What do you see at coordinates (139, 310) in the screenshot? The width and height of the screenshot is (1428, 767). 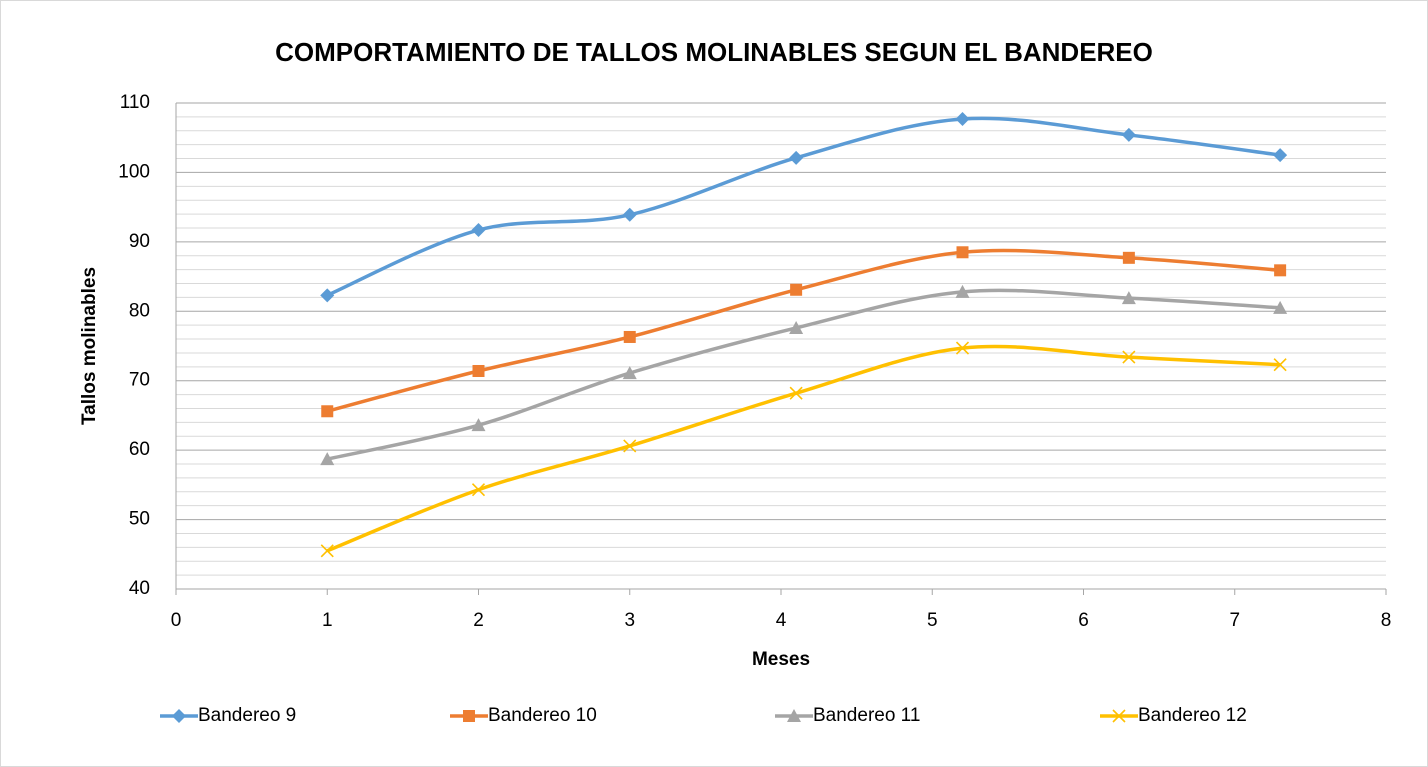 I see `y-tick-label: 80` at bounding box center [139, 310].